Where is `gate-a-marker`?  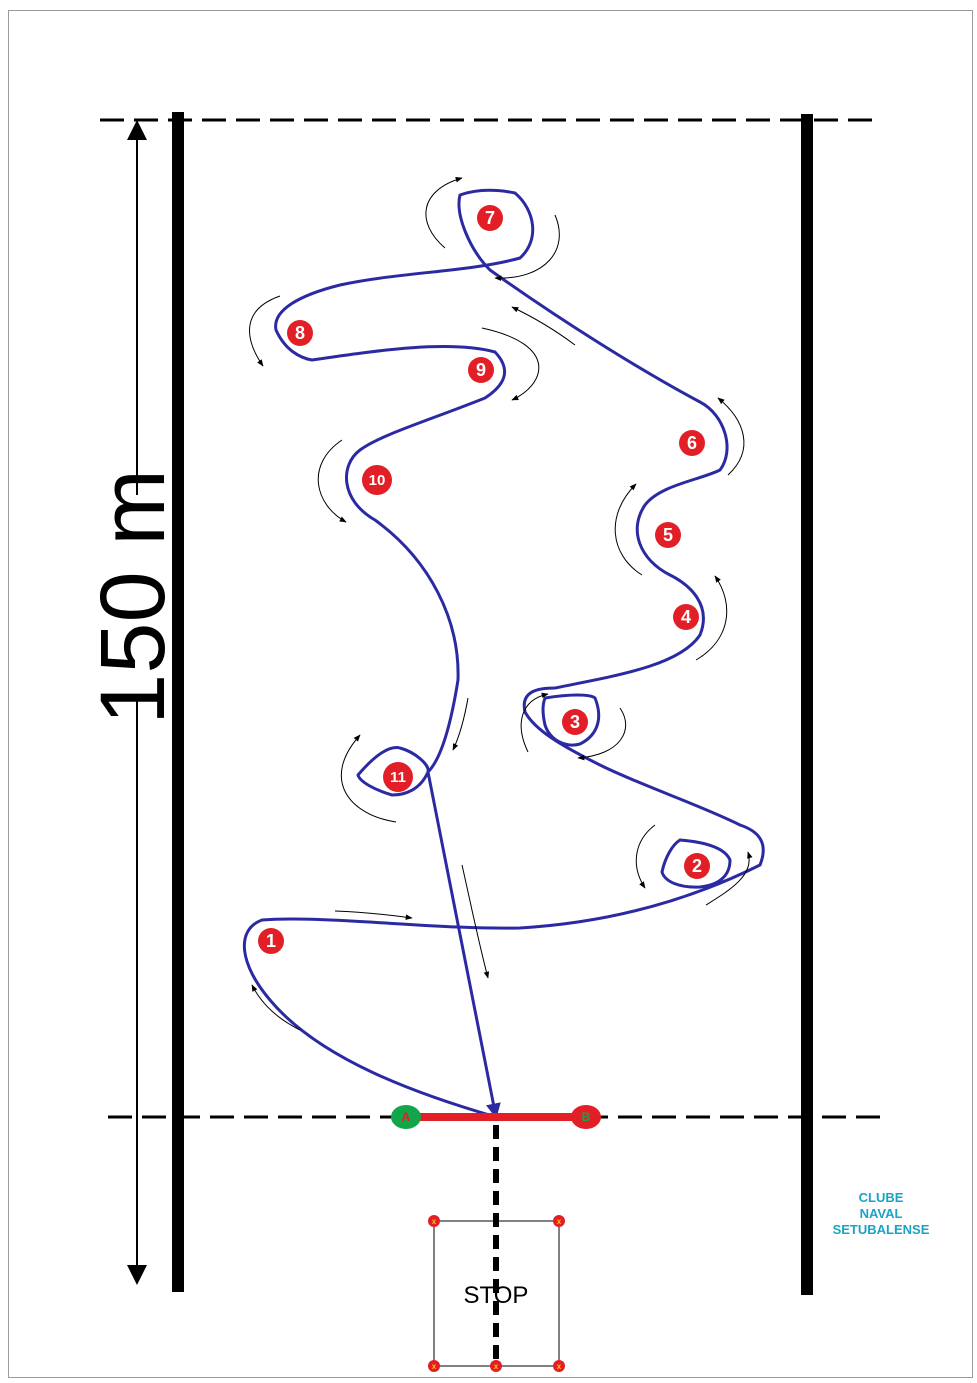 gate-a-marker is located at coordinates (406, 1117).